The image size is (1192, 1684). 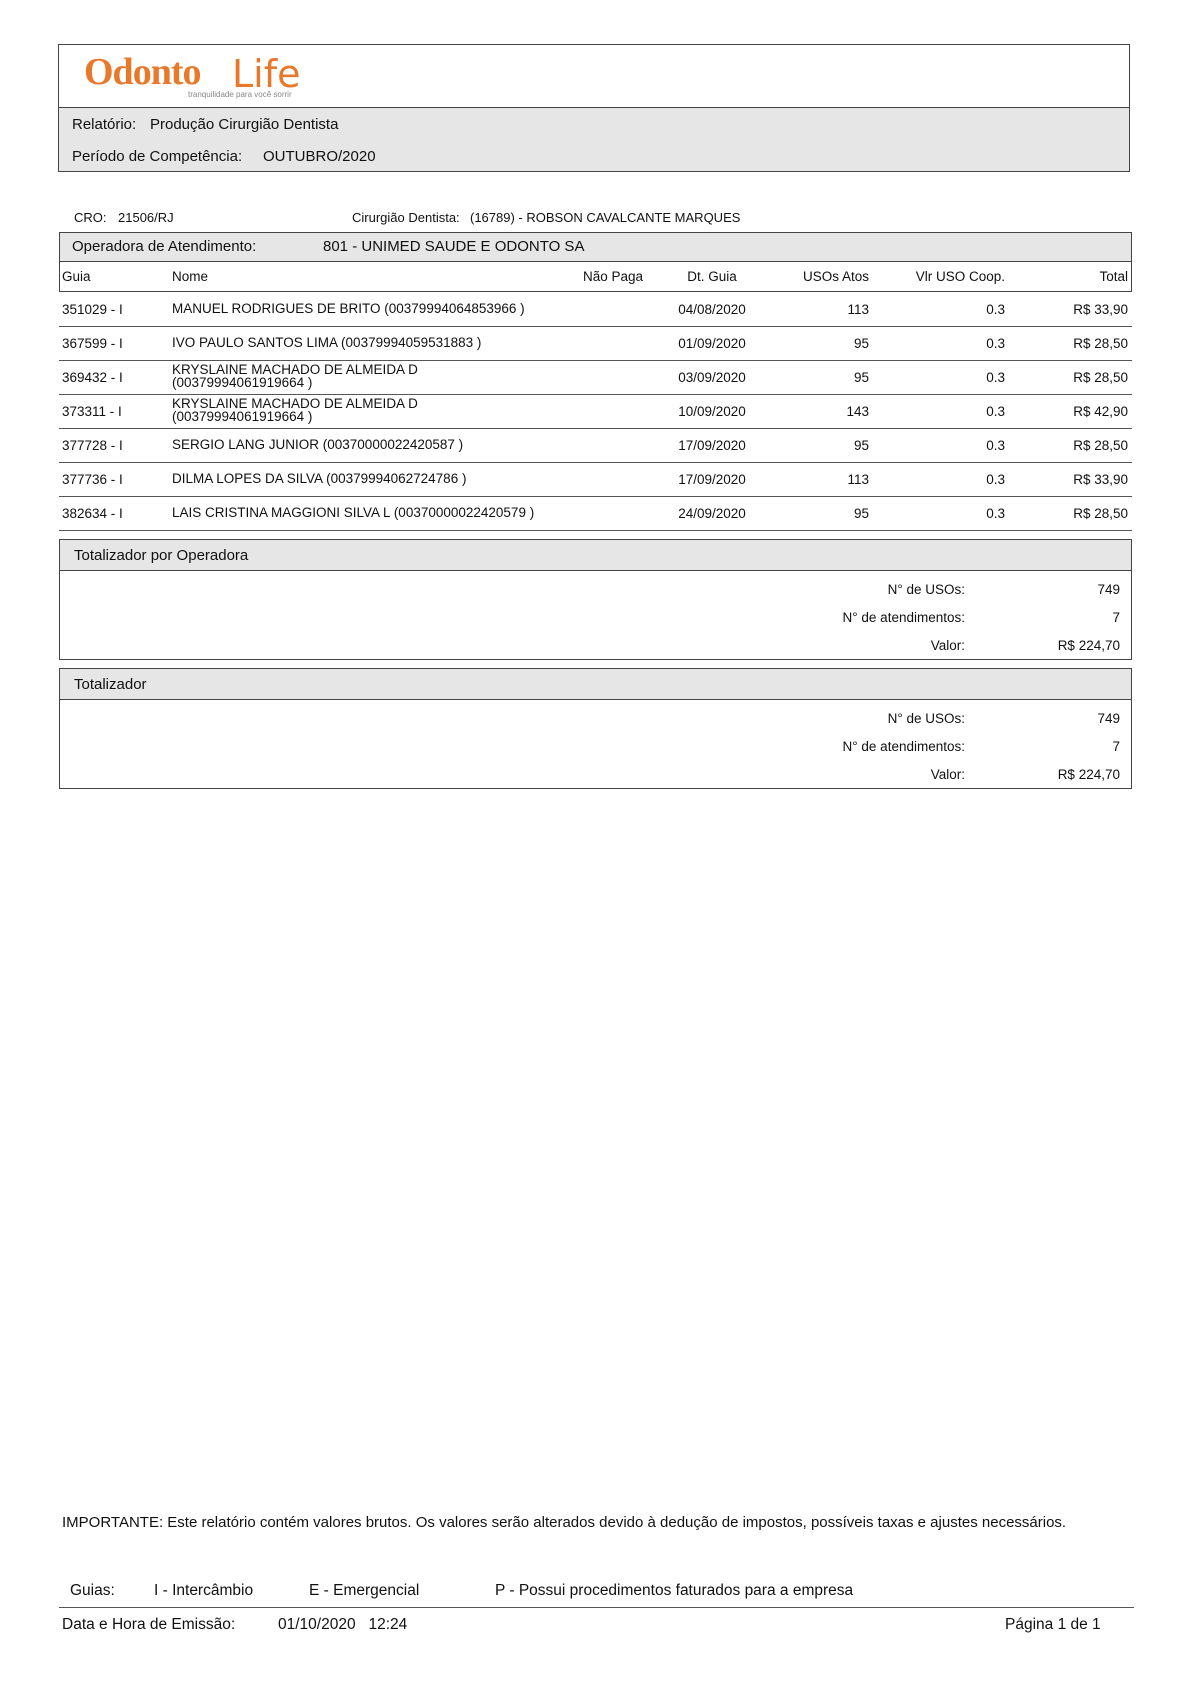 What do you see at coordinates (1113, 276) in the screenshot?
I see `column-header: Total` at bounding box center [1113, 276].